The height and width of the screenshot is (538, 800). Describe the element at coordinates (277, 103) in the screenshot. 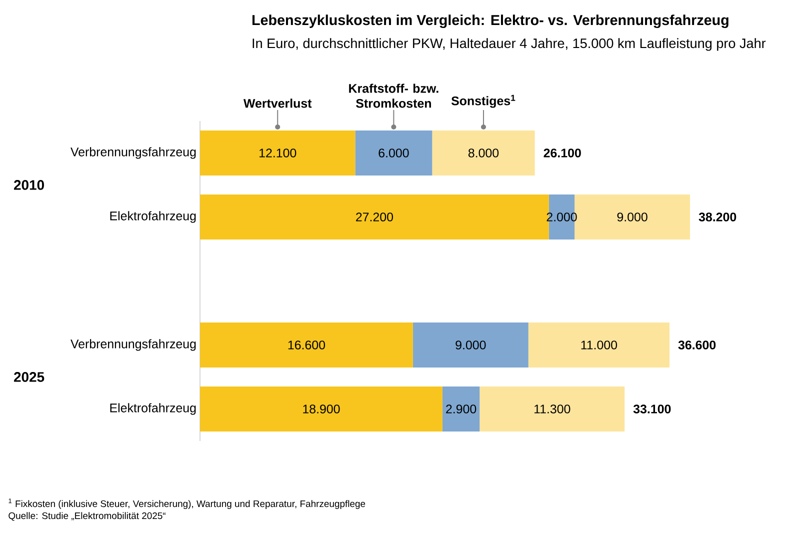

I see `series-label: Wertverlust` at that location.